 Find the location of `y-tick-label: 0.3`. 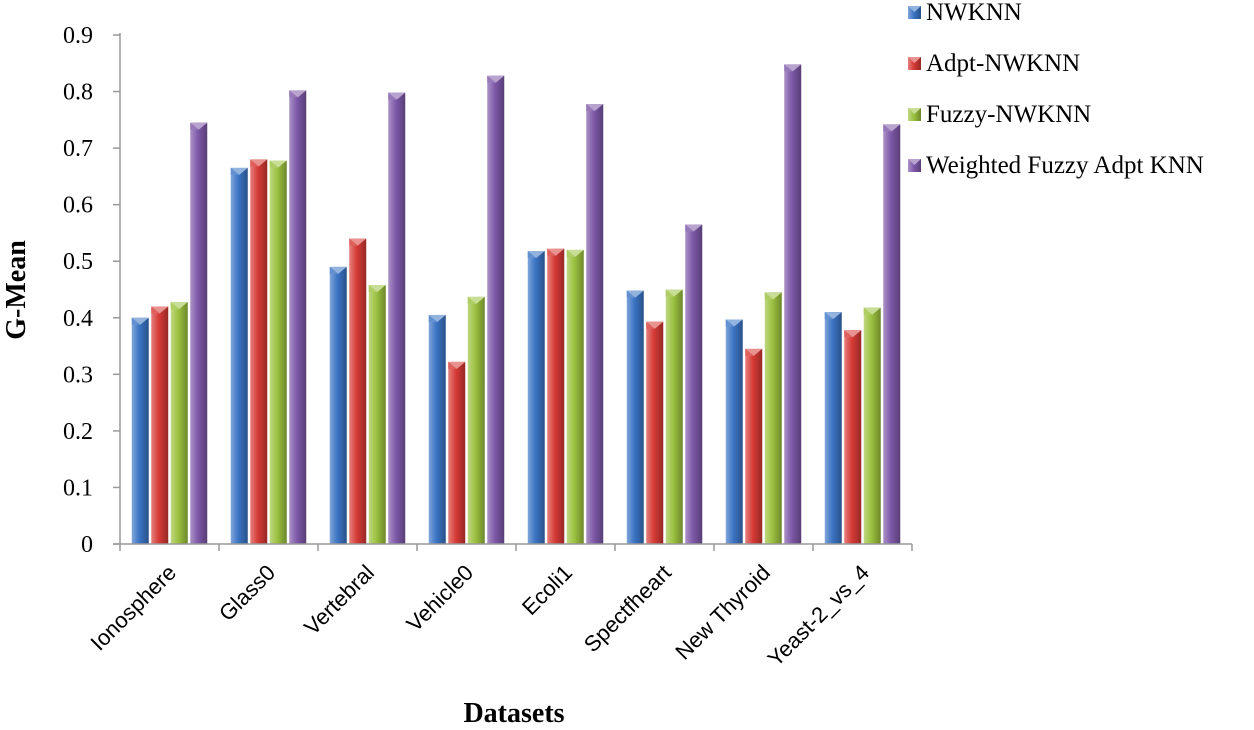

y-tick-label: 0.3 is located at coordinates (78, 375).